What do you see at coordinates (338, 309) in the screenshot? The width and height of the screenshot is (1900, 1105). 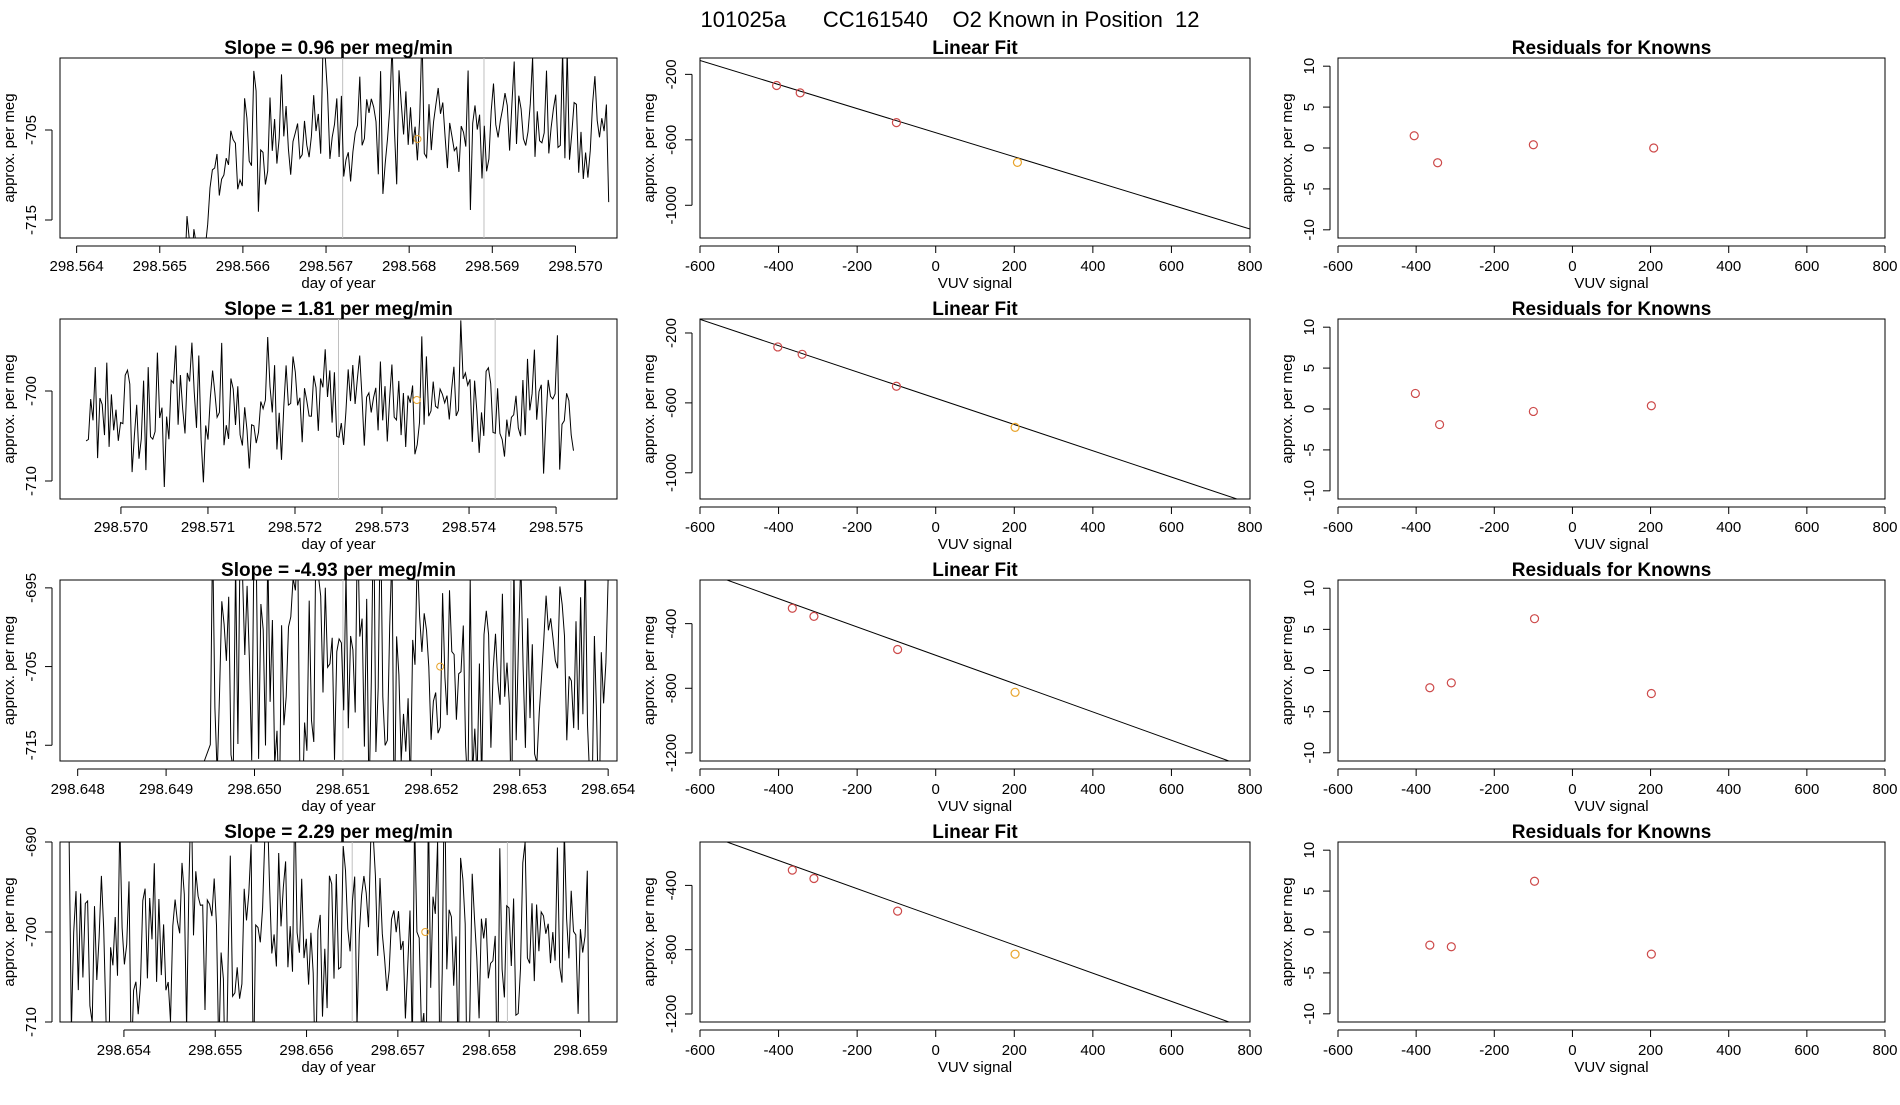 I see `panel-title: Slope = 1.81 per meg/min` at bounding box center [338, 309].